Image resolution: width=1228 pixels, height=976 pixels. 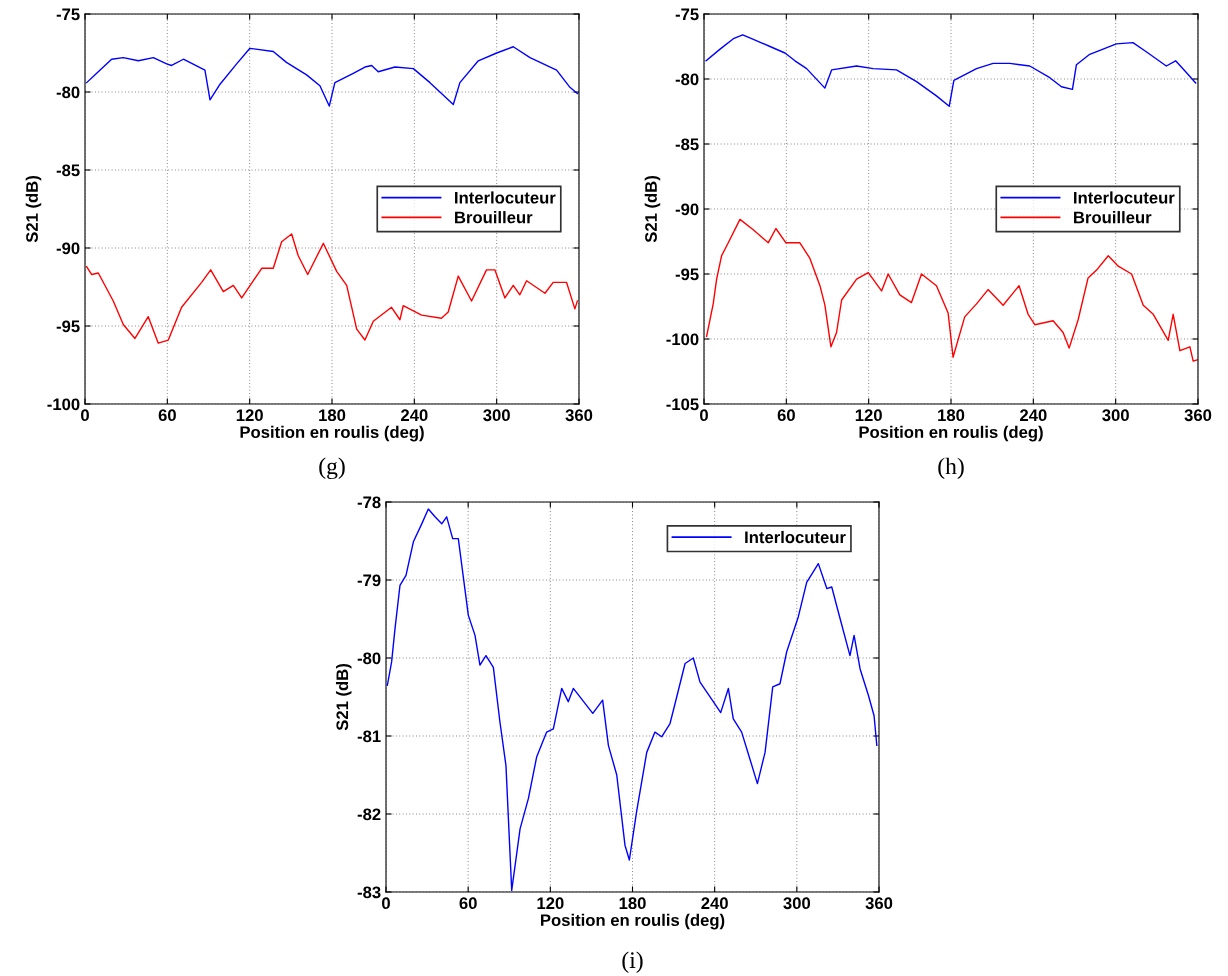 I want to click on text: (h), so click(x=951, y=468).